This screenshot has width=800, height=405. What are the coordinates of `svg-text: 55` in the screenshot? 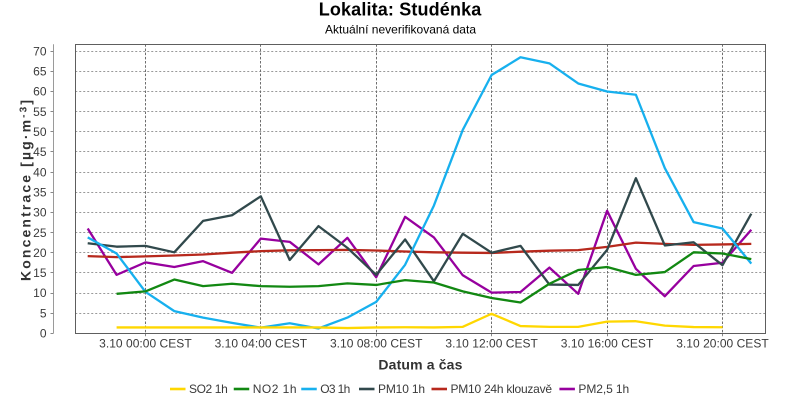 It's located at (40, 112).